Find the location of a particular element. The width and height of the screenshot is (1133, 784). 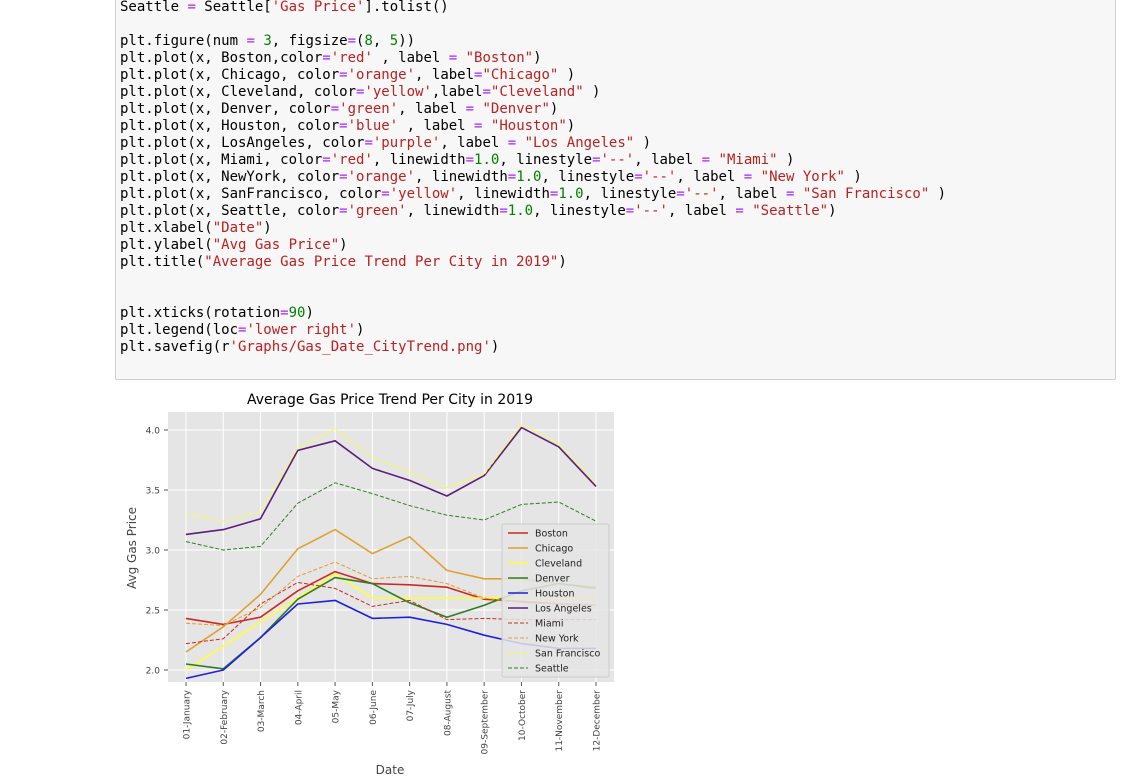

x-tick-label: 04-April is located at coordinates (299, 707).